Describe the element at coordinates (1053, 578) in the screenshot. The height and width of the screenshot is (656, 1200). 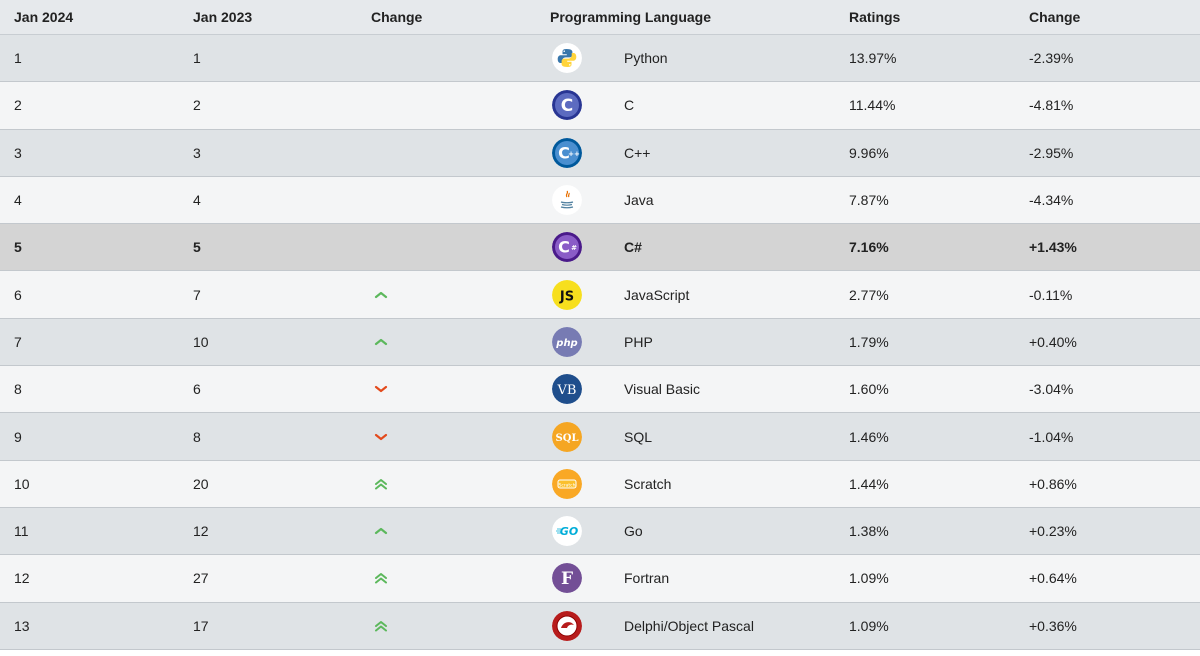
I see `rating-change: +0.64%` at that location.